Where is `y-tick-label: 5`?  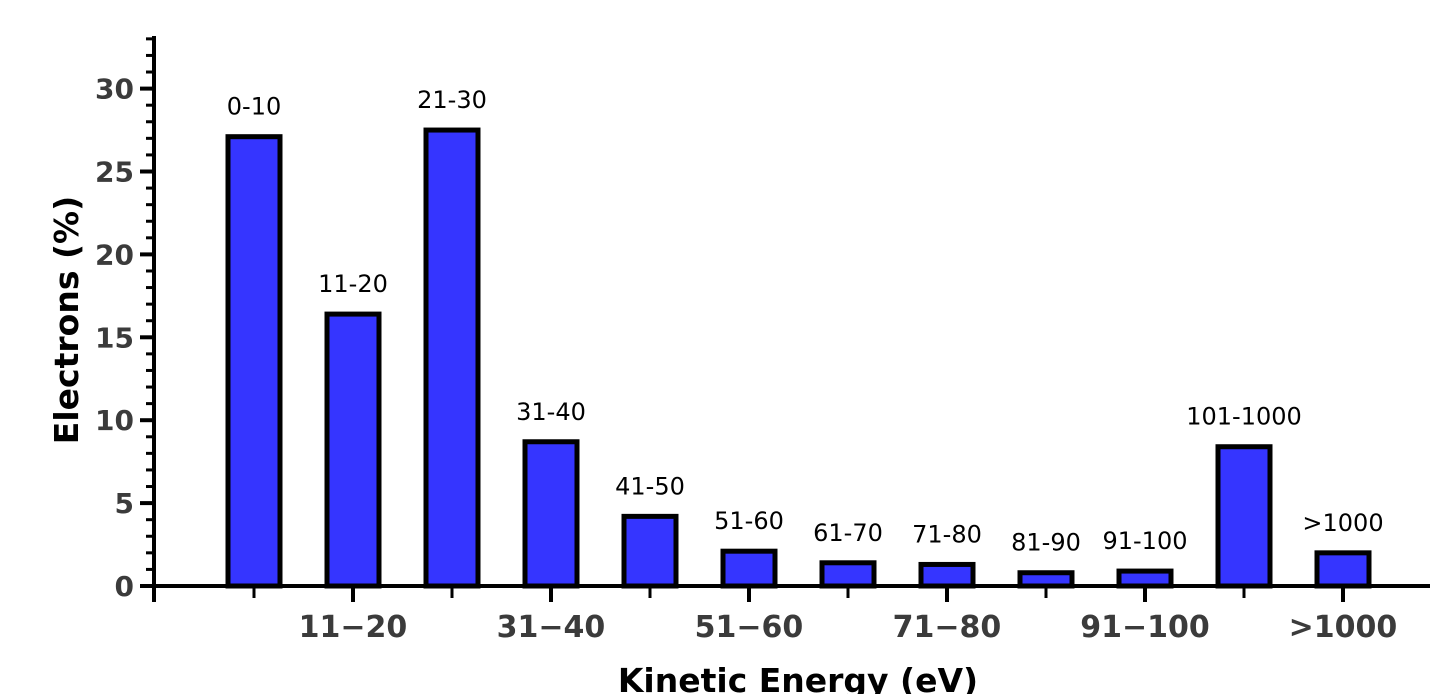 y-tick-label: 5 is located at coordinates (124, 503).